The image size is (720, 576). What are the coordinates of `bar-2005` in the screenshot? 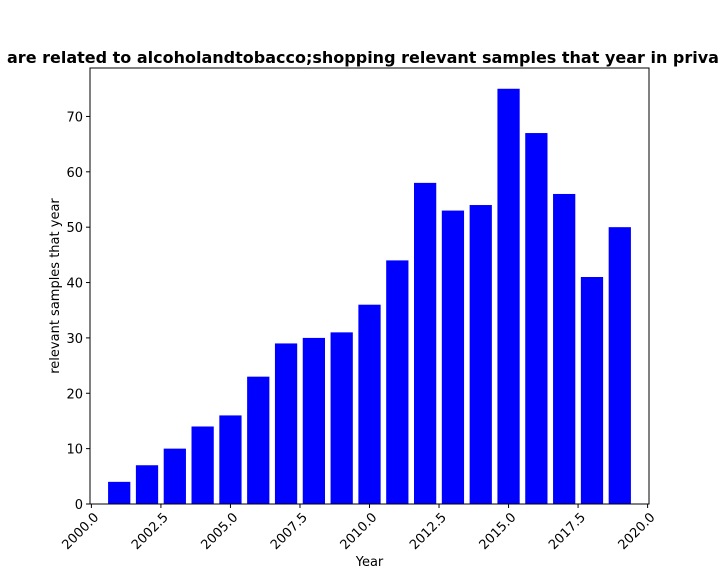 It's located at (230, 459).